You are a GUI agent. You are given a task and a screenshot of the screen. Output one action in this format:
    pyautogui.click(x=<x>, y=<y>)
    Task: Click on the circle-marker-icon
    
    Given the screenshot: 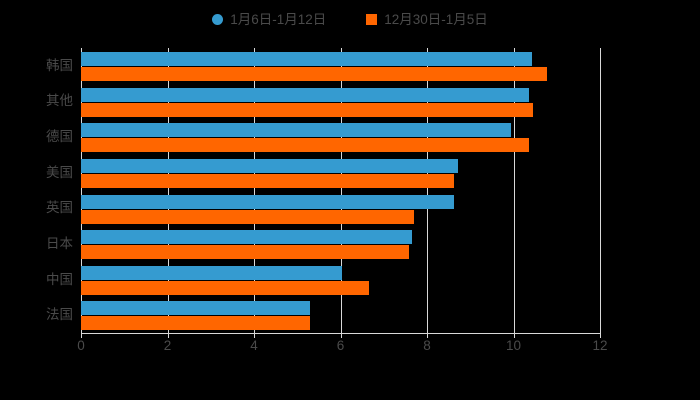 What is the action you would take?
    pyautogui.click(x=218, y=19)
    